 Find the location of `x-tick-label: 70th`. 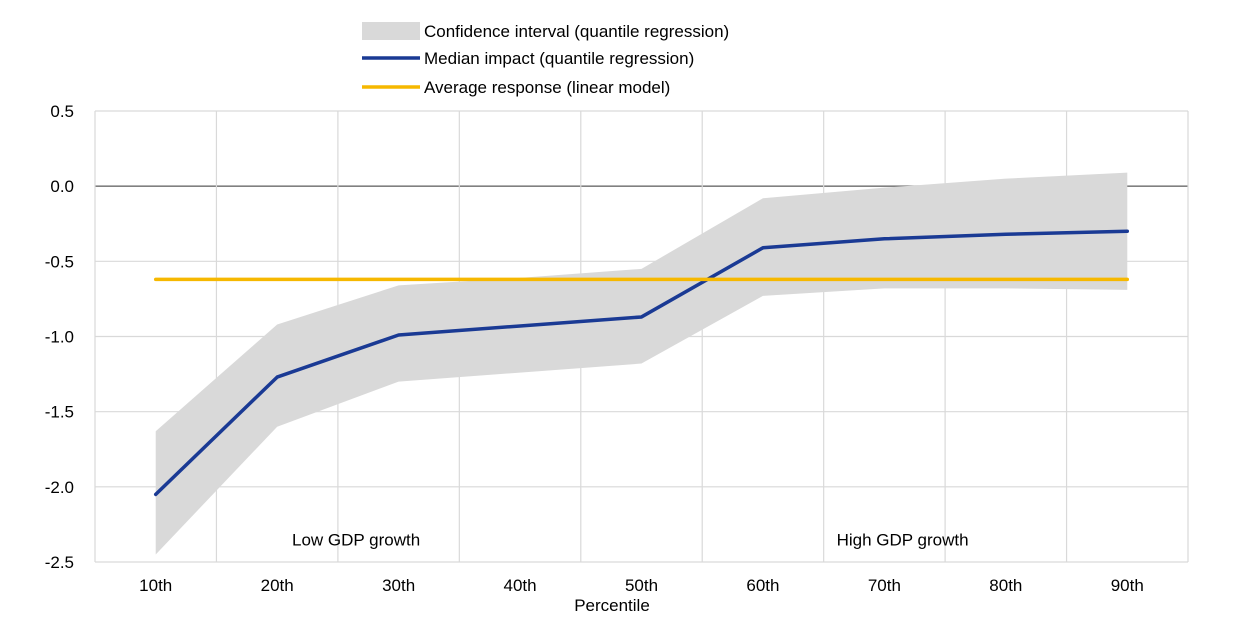

x-tick-label: 70th is located at coordinates (884, 585).